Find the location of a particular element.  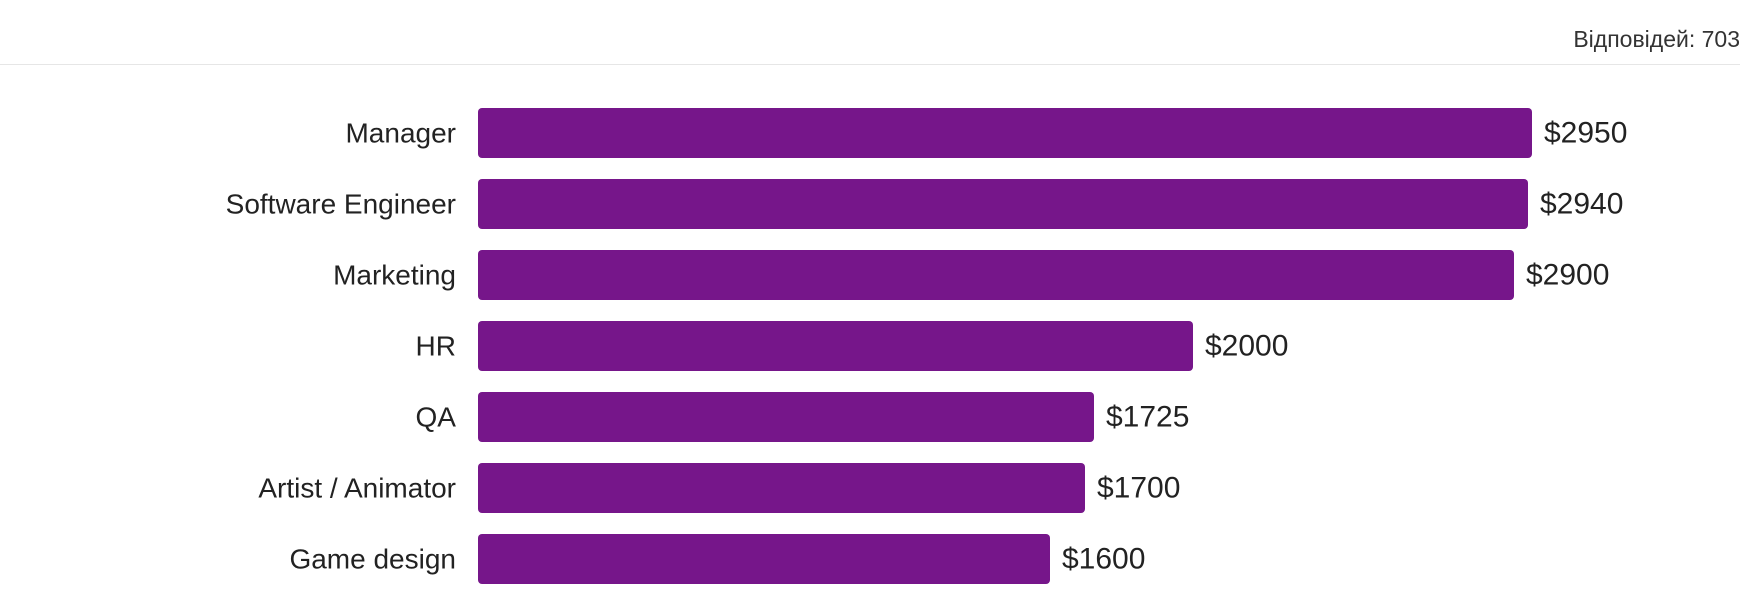

category-label-2: Marketing is located at coordinates (394, 275).